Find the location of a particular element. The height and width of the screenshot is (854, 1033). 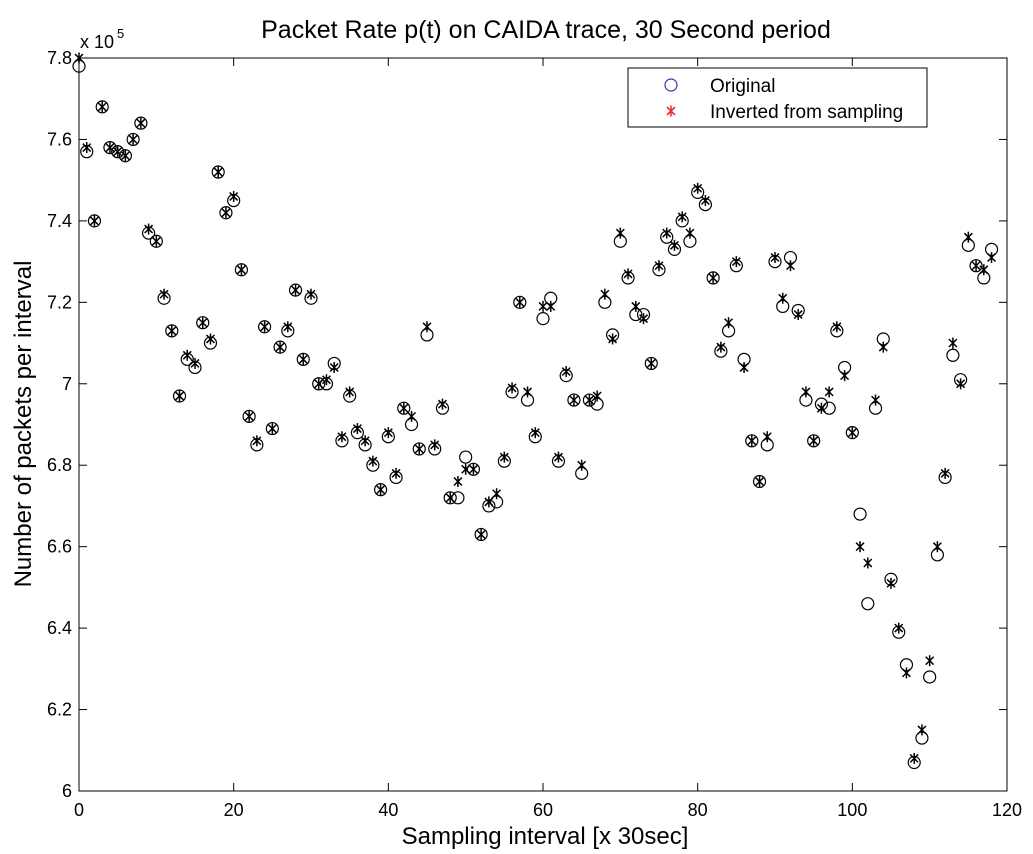

y-axis-label: Number of packets per interval is located at coordinates (23, 424).